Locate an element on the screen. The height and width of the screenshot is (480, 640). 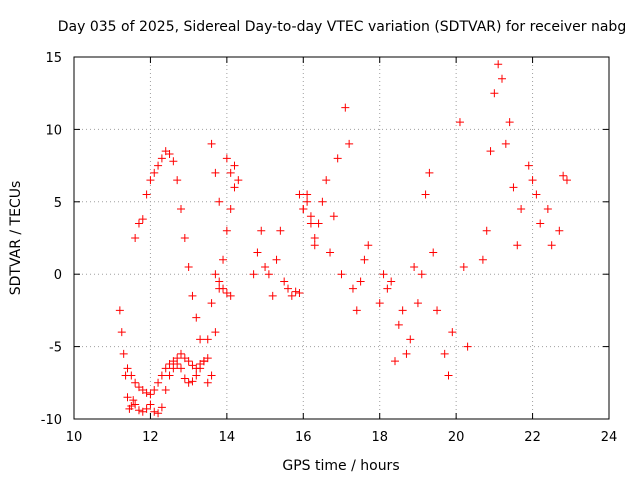
x-tick-label: 24 is located at coordinates (609, 437).